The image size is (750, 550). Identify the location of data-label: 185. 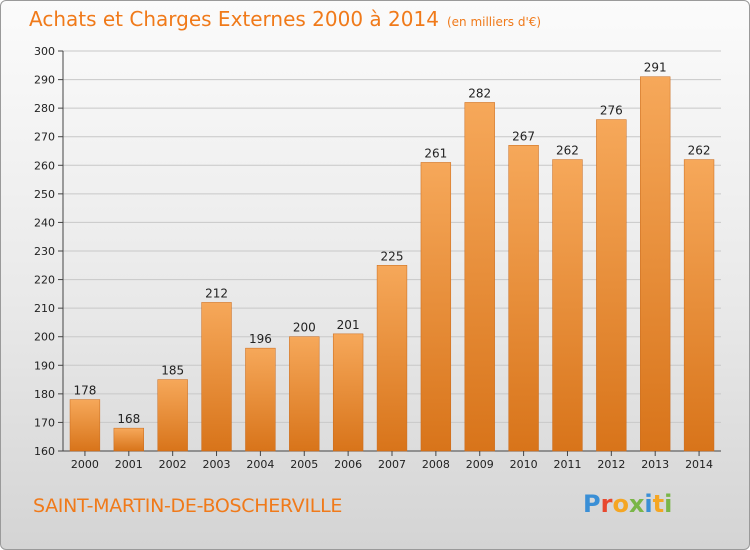
(172, 371).